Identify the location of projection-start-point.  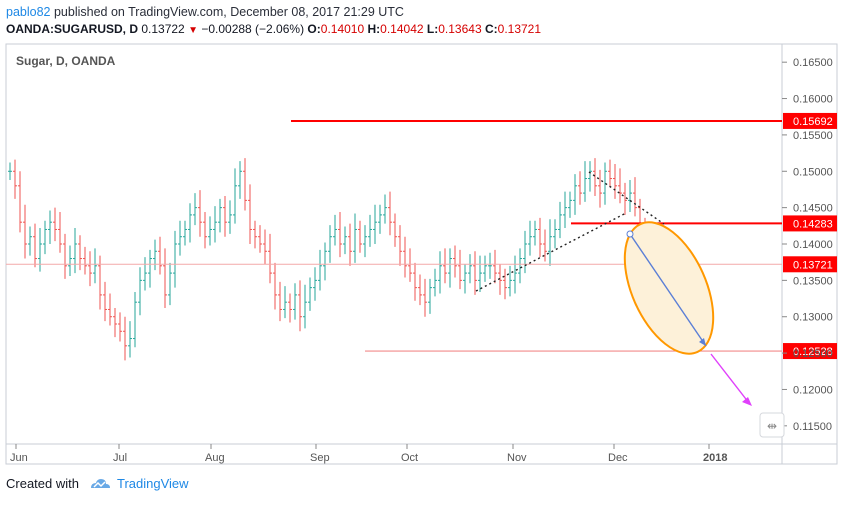
(630, 234).